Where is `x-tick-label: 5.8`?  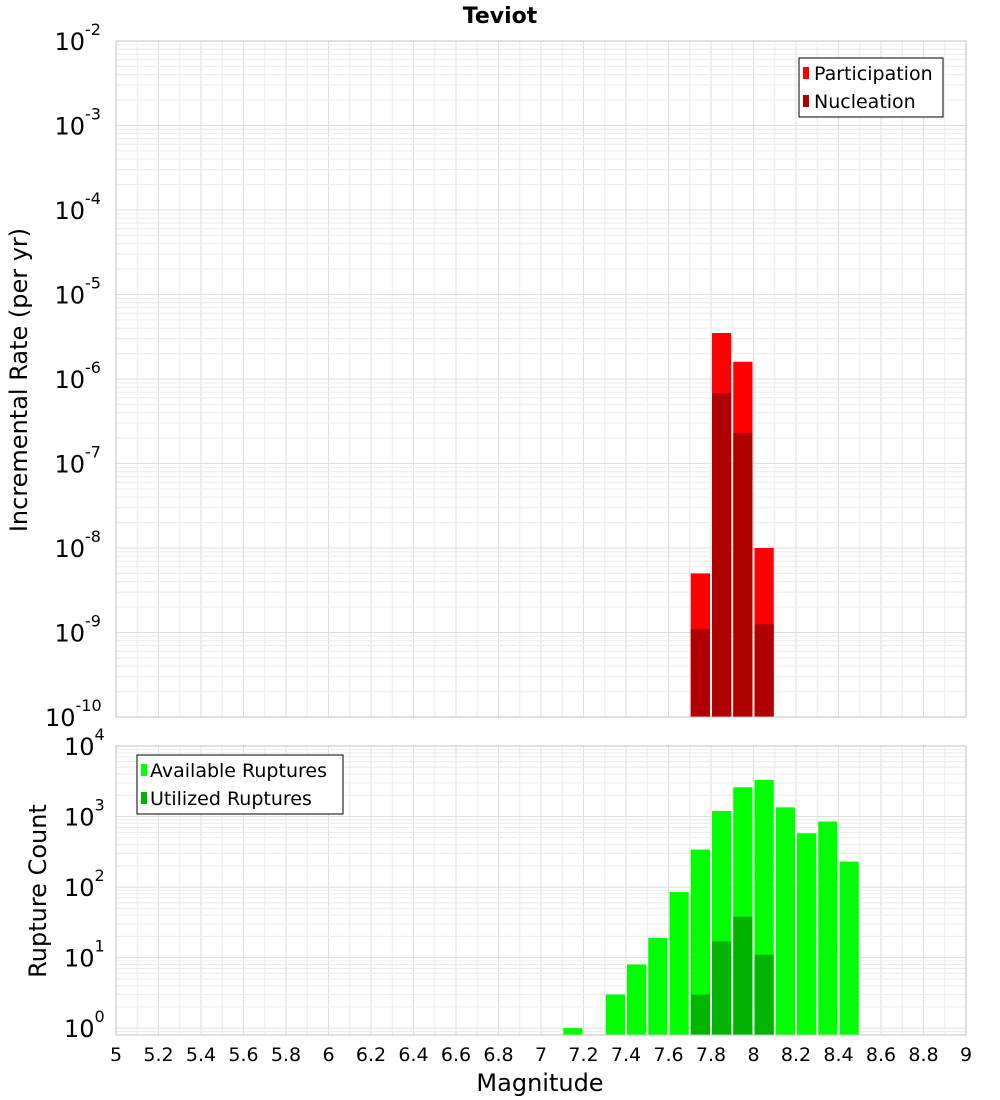 x-tick-label: 5.8 is located at coordinates (286, 1055).